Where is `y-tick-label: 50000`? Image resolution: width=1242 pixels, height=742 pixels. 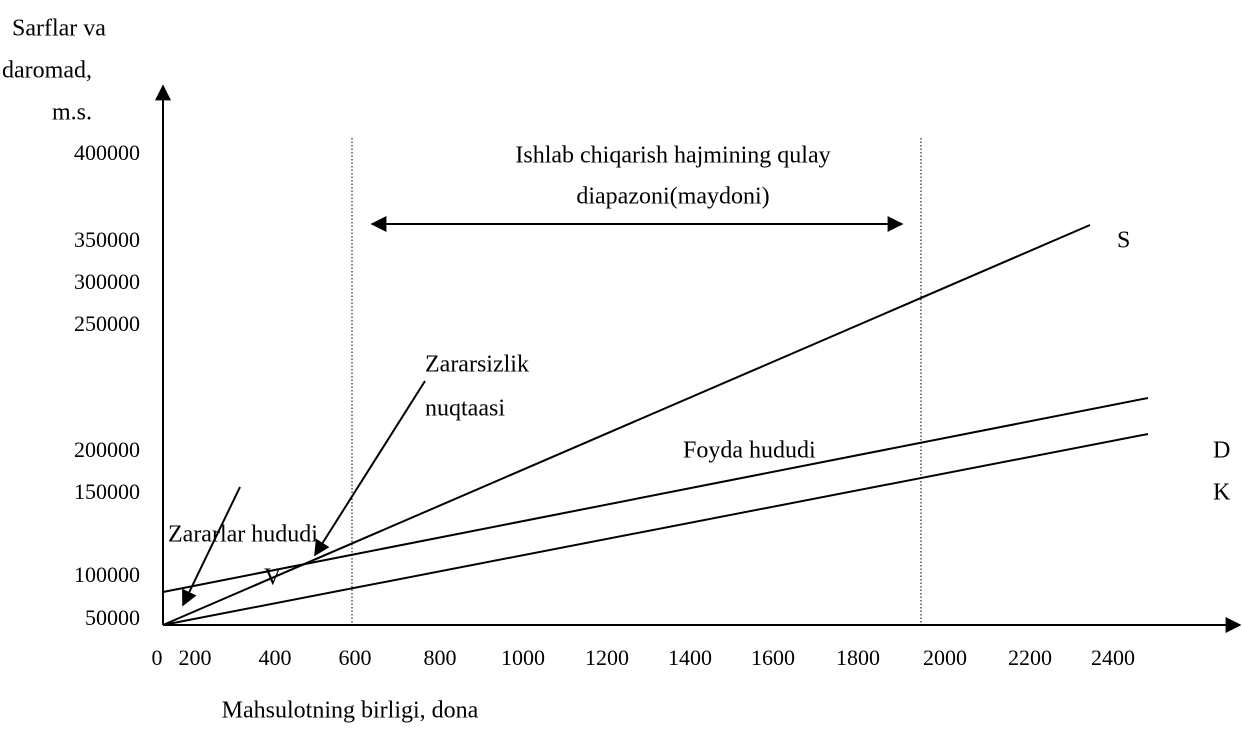 y-tick-label: 50000 is located at coordinates (112, 617).